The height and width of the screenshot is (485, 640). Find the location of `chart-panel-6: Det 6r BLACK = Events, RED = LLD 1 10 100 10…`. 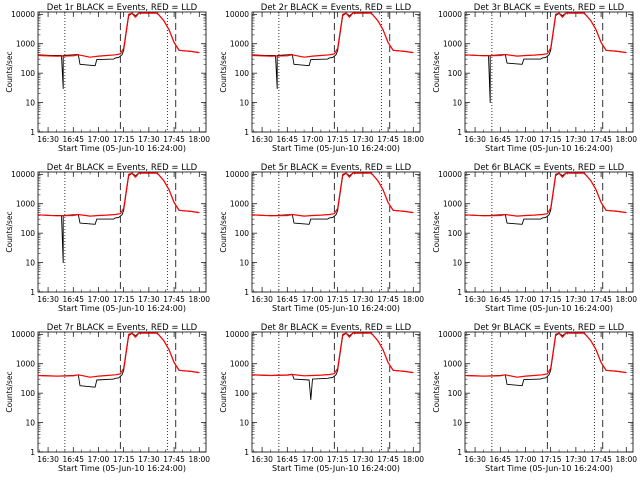

chart-panel-6: Det 6r BLACK = Events, RED = LLD 1 10 100 10… is located at coordinates (534, 238).